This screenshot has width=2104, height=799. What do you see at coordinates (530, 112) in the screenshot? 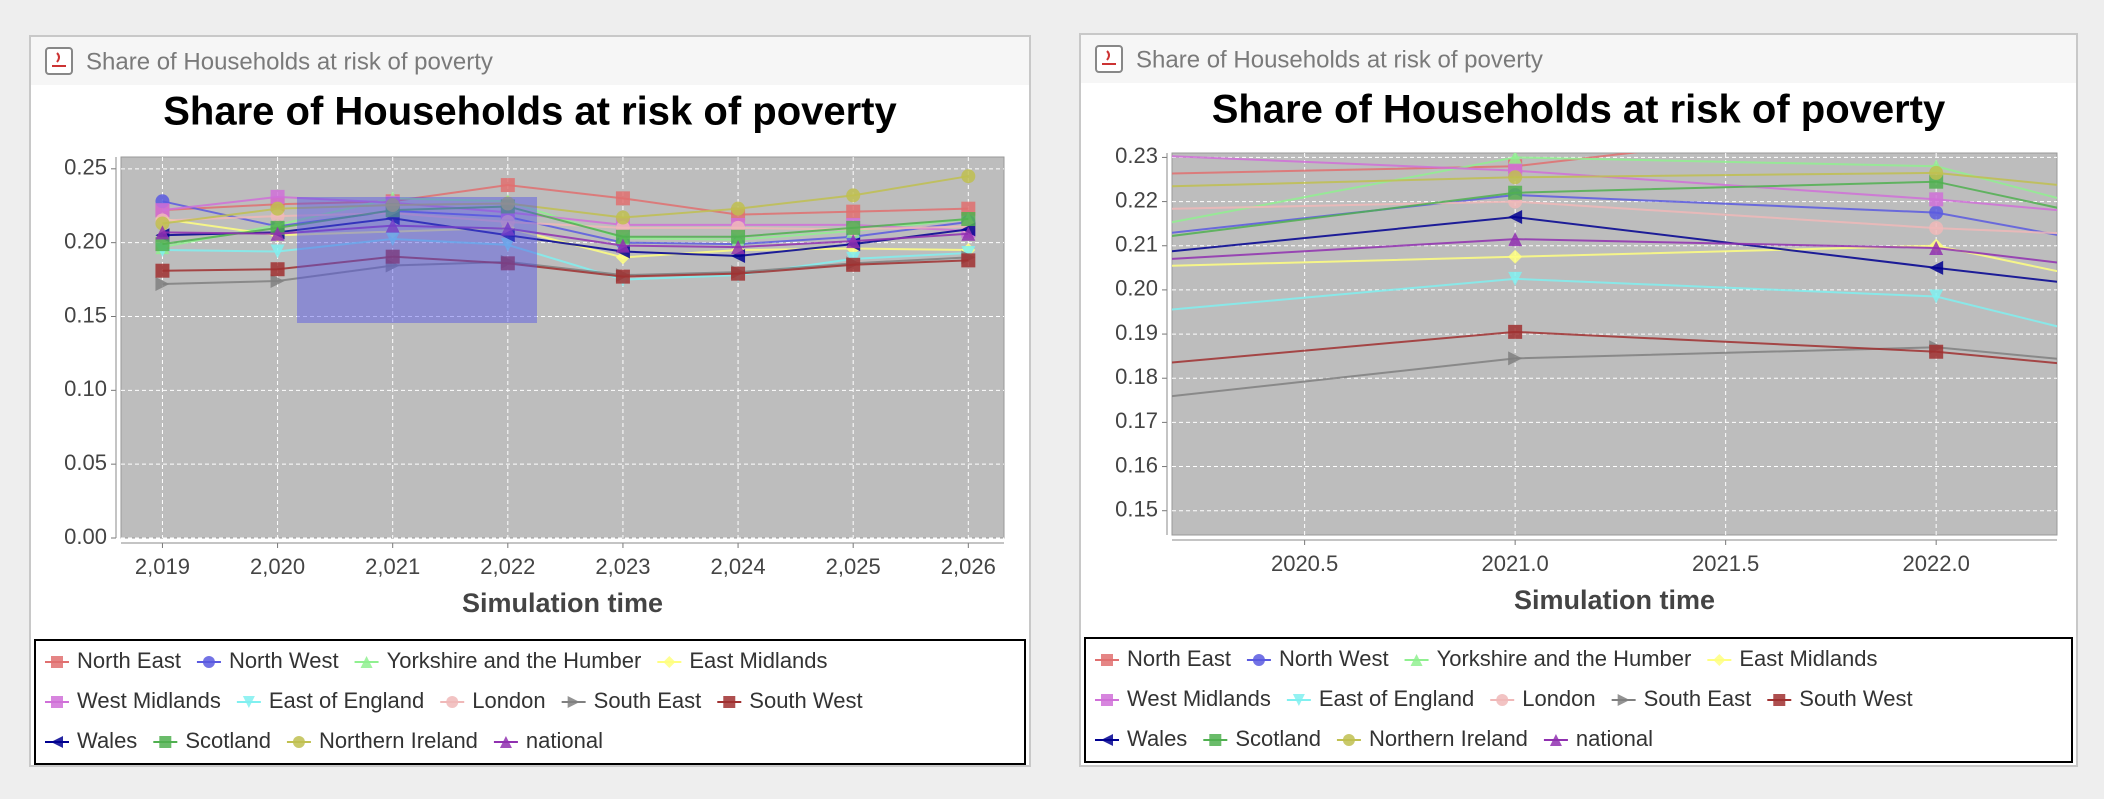
I see `chart-title: Share of Households at risk of poverty` at bounding box center [530, 112].